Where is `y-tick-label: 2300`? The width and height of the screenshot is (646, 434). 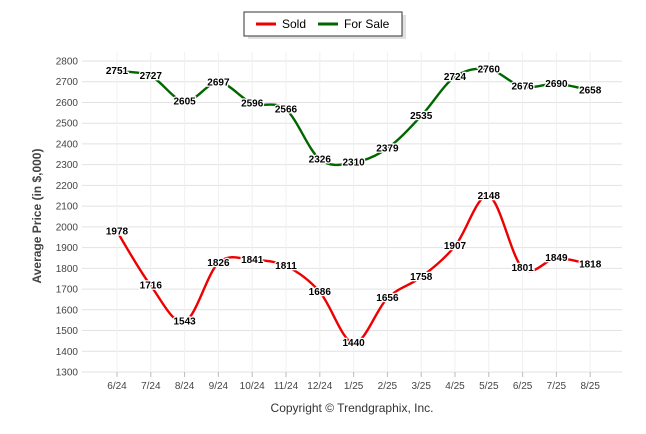 y-tick-label: 2300 is located at coordinates (67, 165).